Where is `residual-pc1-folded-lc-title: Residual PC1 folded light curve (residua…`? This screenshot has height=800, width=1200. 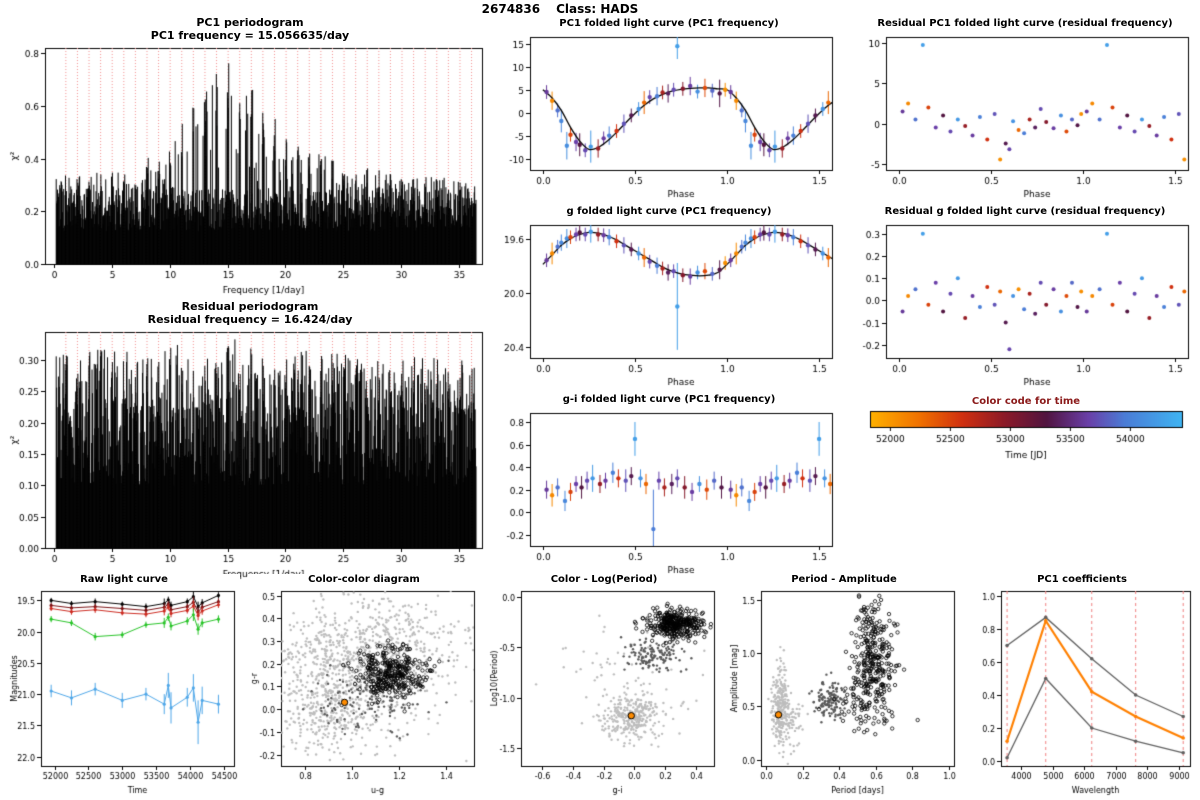 residual-pc1-folded-lc-title: Residual PC1 folded light curve (residua… is located at coordinates (1025, 23).